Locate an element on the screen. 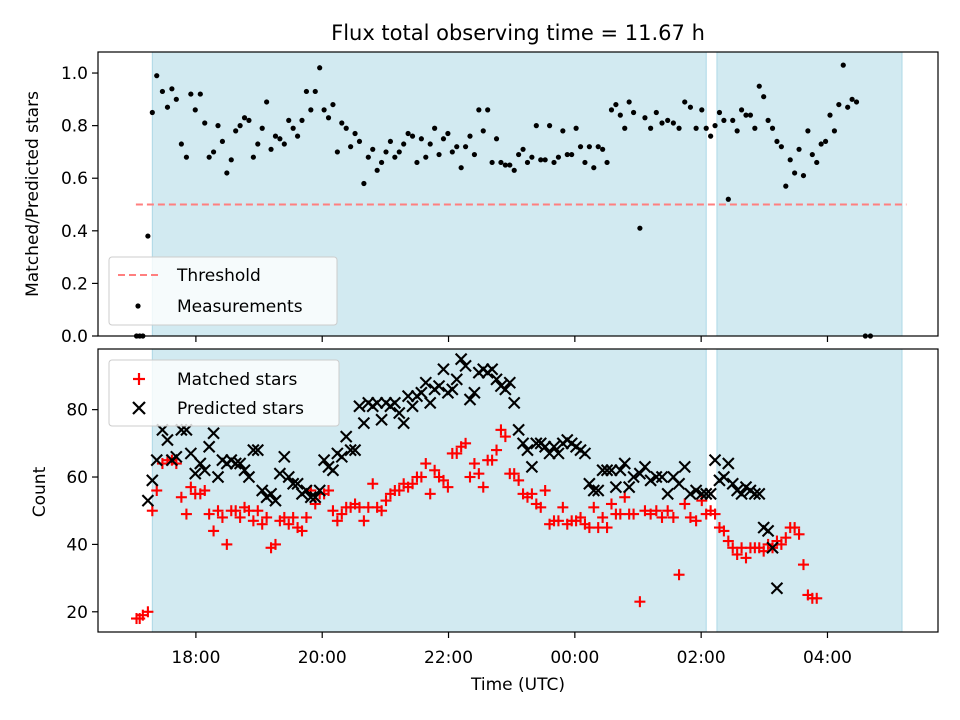  y-tick-label: 80 is located at coordinates (77, 411).